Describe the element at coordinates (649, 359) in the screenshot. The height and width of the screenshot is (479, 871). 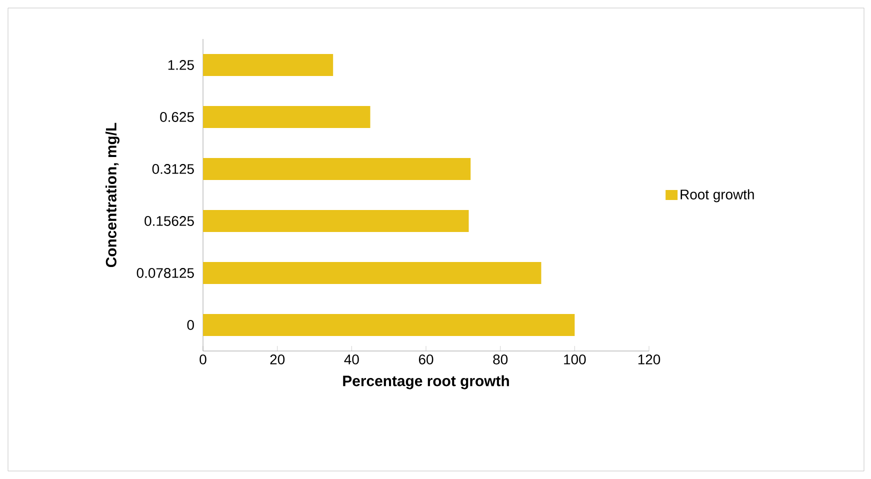
I see `x-tick-label: 120` at that location.